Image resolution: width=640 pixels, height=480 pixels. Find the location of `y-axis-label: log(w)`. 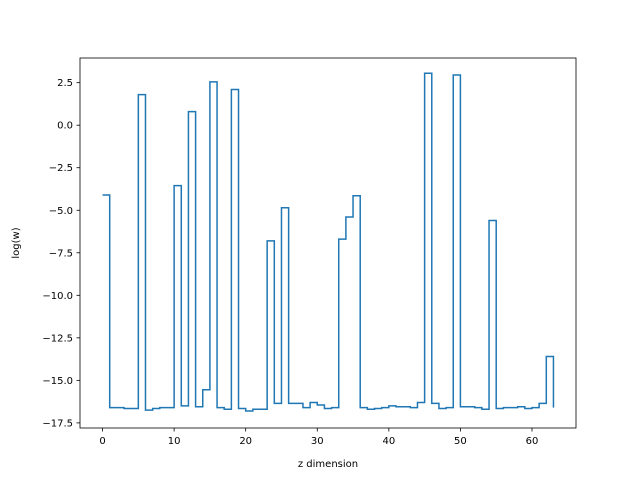

y-axis-label: log(w) is located at coordinates (16, 242).